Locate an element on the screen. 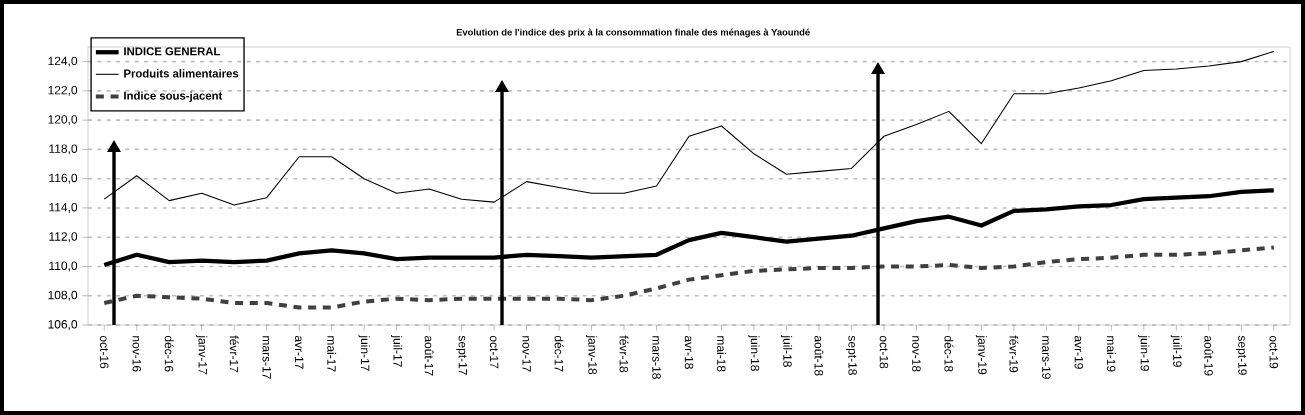 Image resolution: width=1305 pixels, height=415 pixels. x-tick-label: sept-17 is located at coordinates (461, 355).